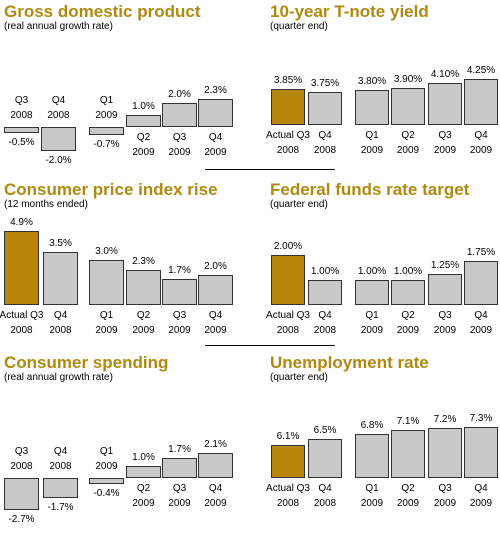 The width and height of the screenshot is (500, 534). Describe the element at coordinates (86, 362) in the screenshot. I see `chart-title: Consumer spending` at that location.